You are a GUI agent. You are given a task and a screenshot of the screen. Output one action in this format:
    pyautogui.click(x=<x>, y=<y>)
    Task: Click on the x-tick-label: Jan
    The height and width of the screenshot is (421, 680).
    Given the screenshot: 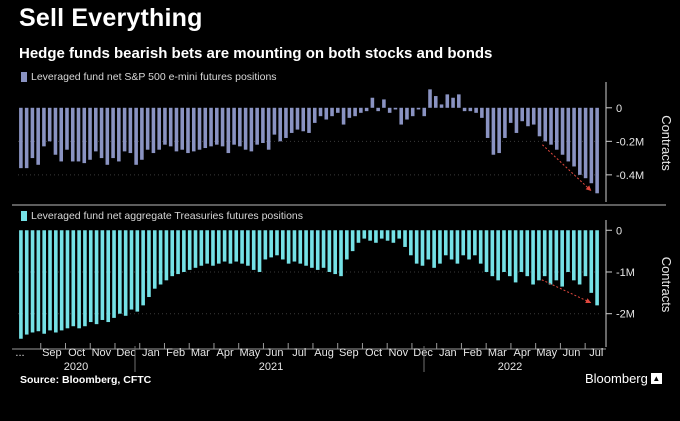 What is the action you would take?
    pyautogui.click(x=448, y=353)
    